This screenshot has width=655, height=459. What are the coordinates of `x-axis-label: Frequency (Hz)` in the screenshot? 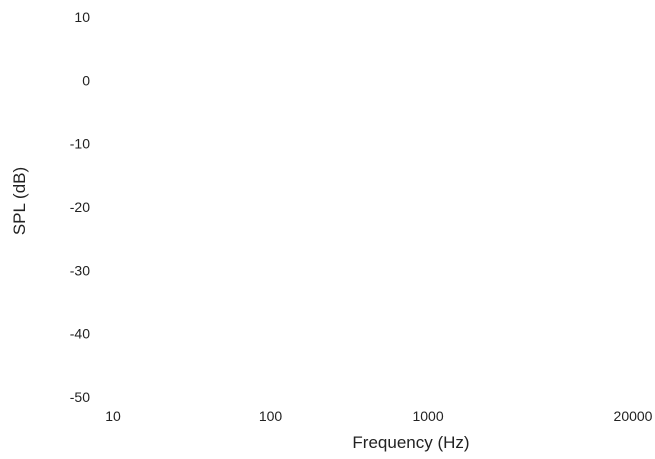 It's located at (410, 442).